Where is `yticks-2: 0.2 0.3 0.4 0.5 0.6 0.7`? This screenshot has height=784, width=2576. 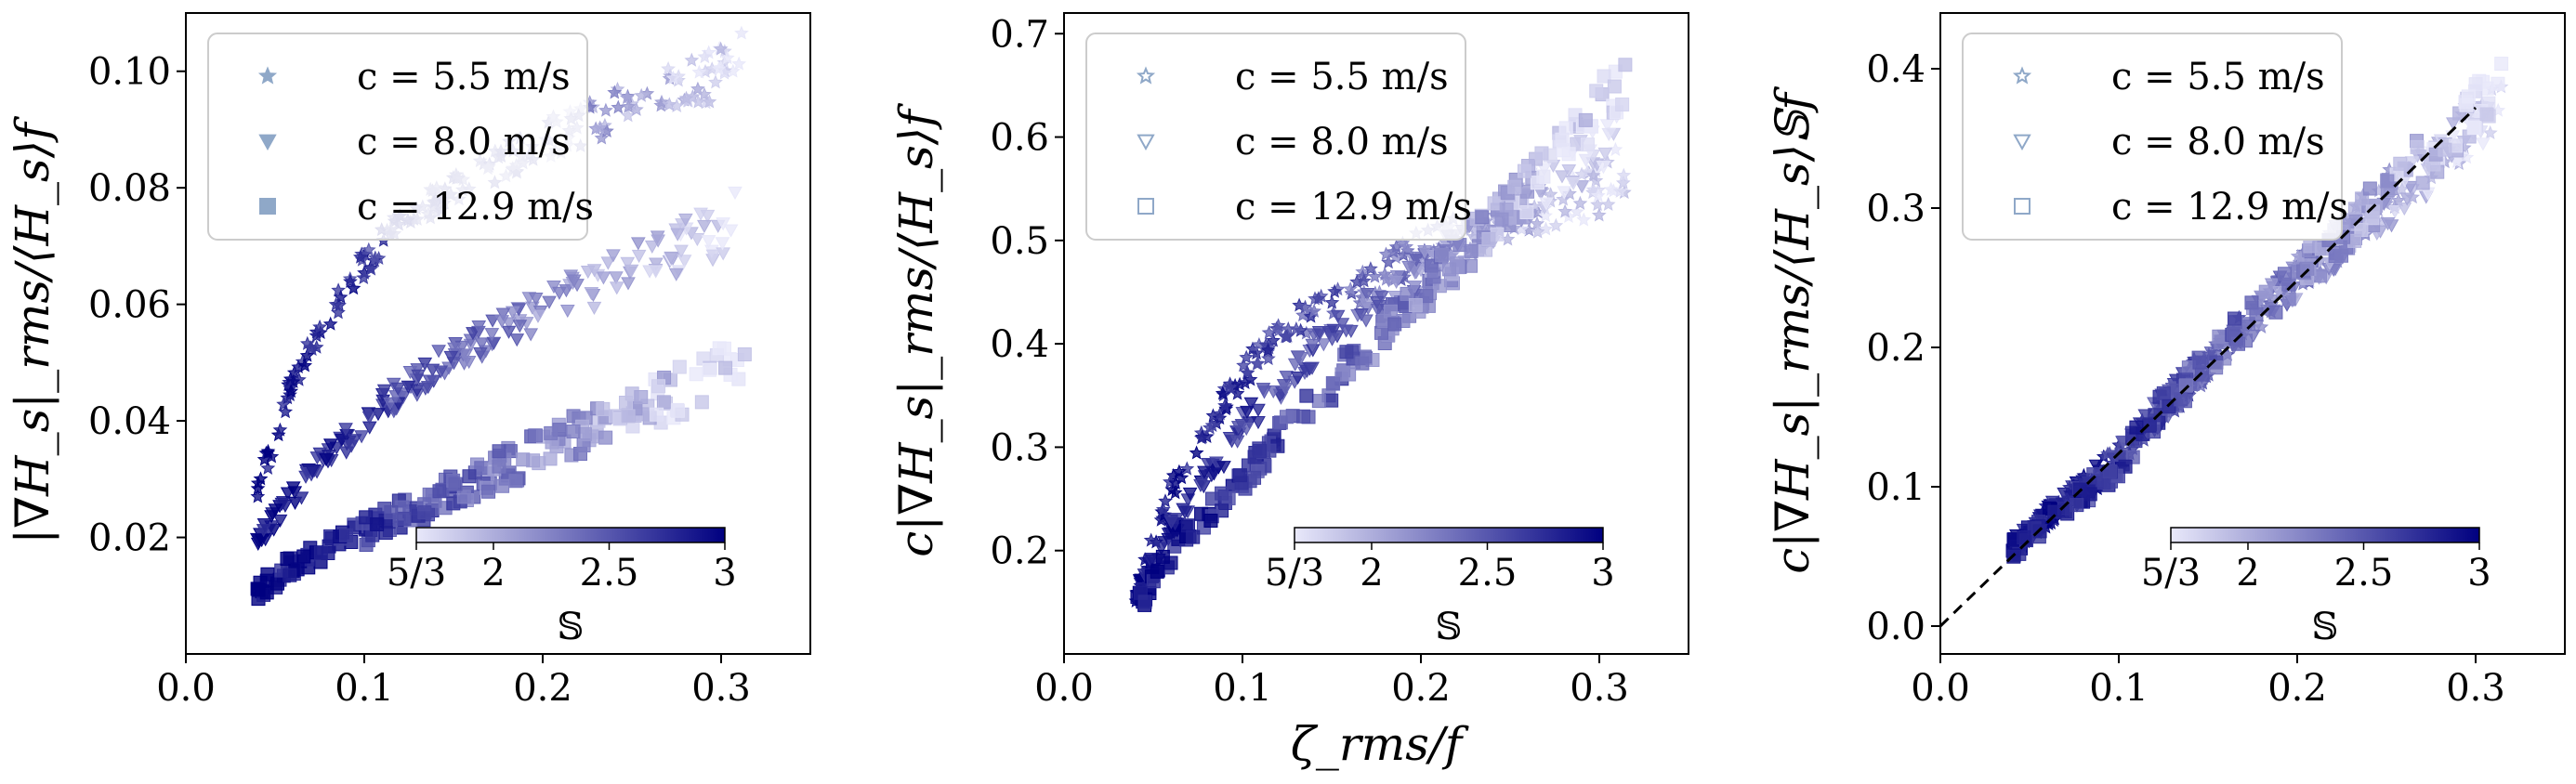
yticks-2: 0.2 0.3 0.4 0.5 0.6 0.7 is located at coordinates (1027, 293).